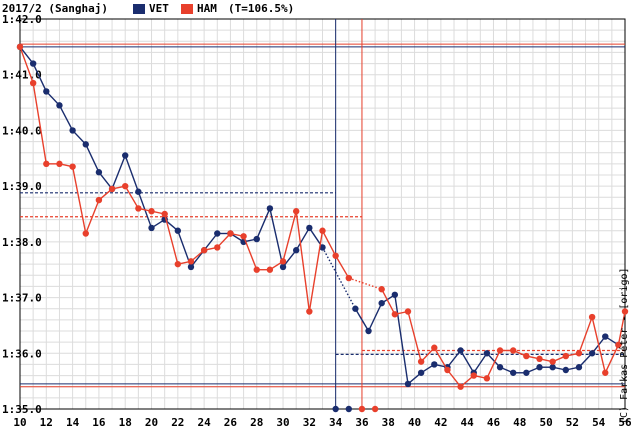 Image resolution: width=644 pixels, height=430 pixels. Describe the element at coordinates (22, 298) in the screenshot. I see `y-tick-label: 1:37.0` at that location.